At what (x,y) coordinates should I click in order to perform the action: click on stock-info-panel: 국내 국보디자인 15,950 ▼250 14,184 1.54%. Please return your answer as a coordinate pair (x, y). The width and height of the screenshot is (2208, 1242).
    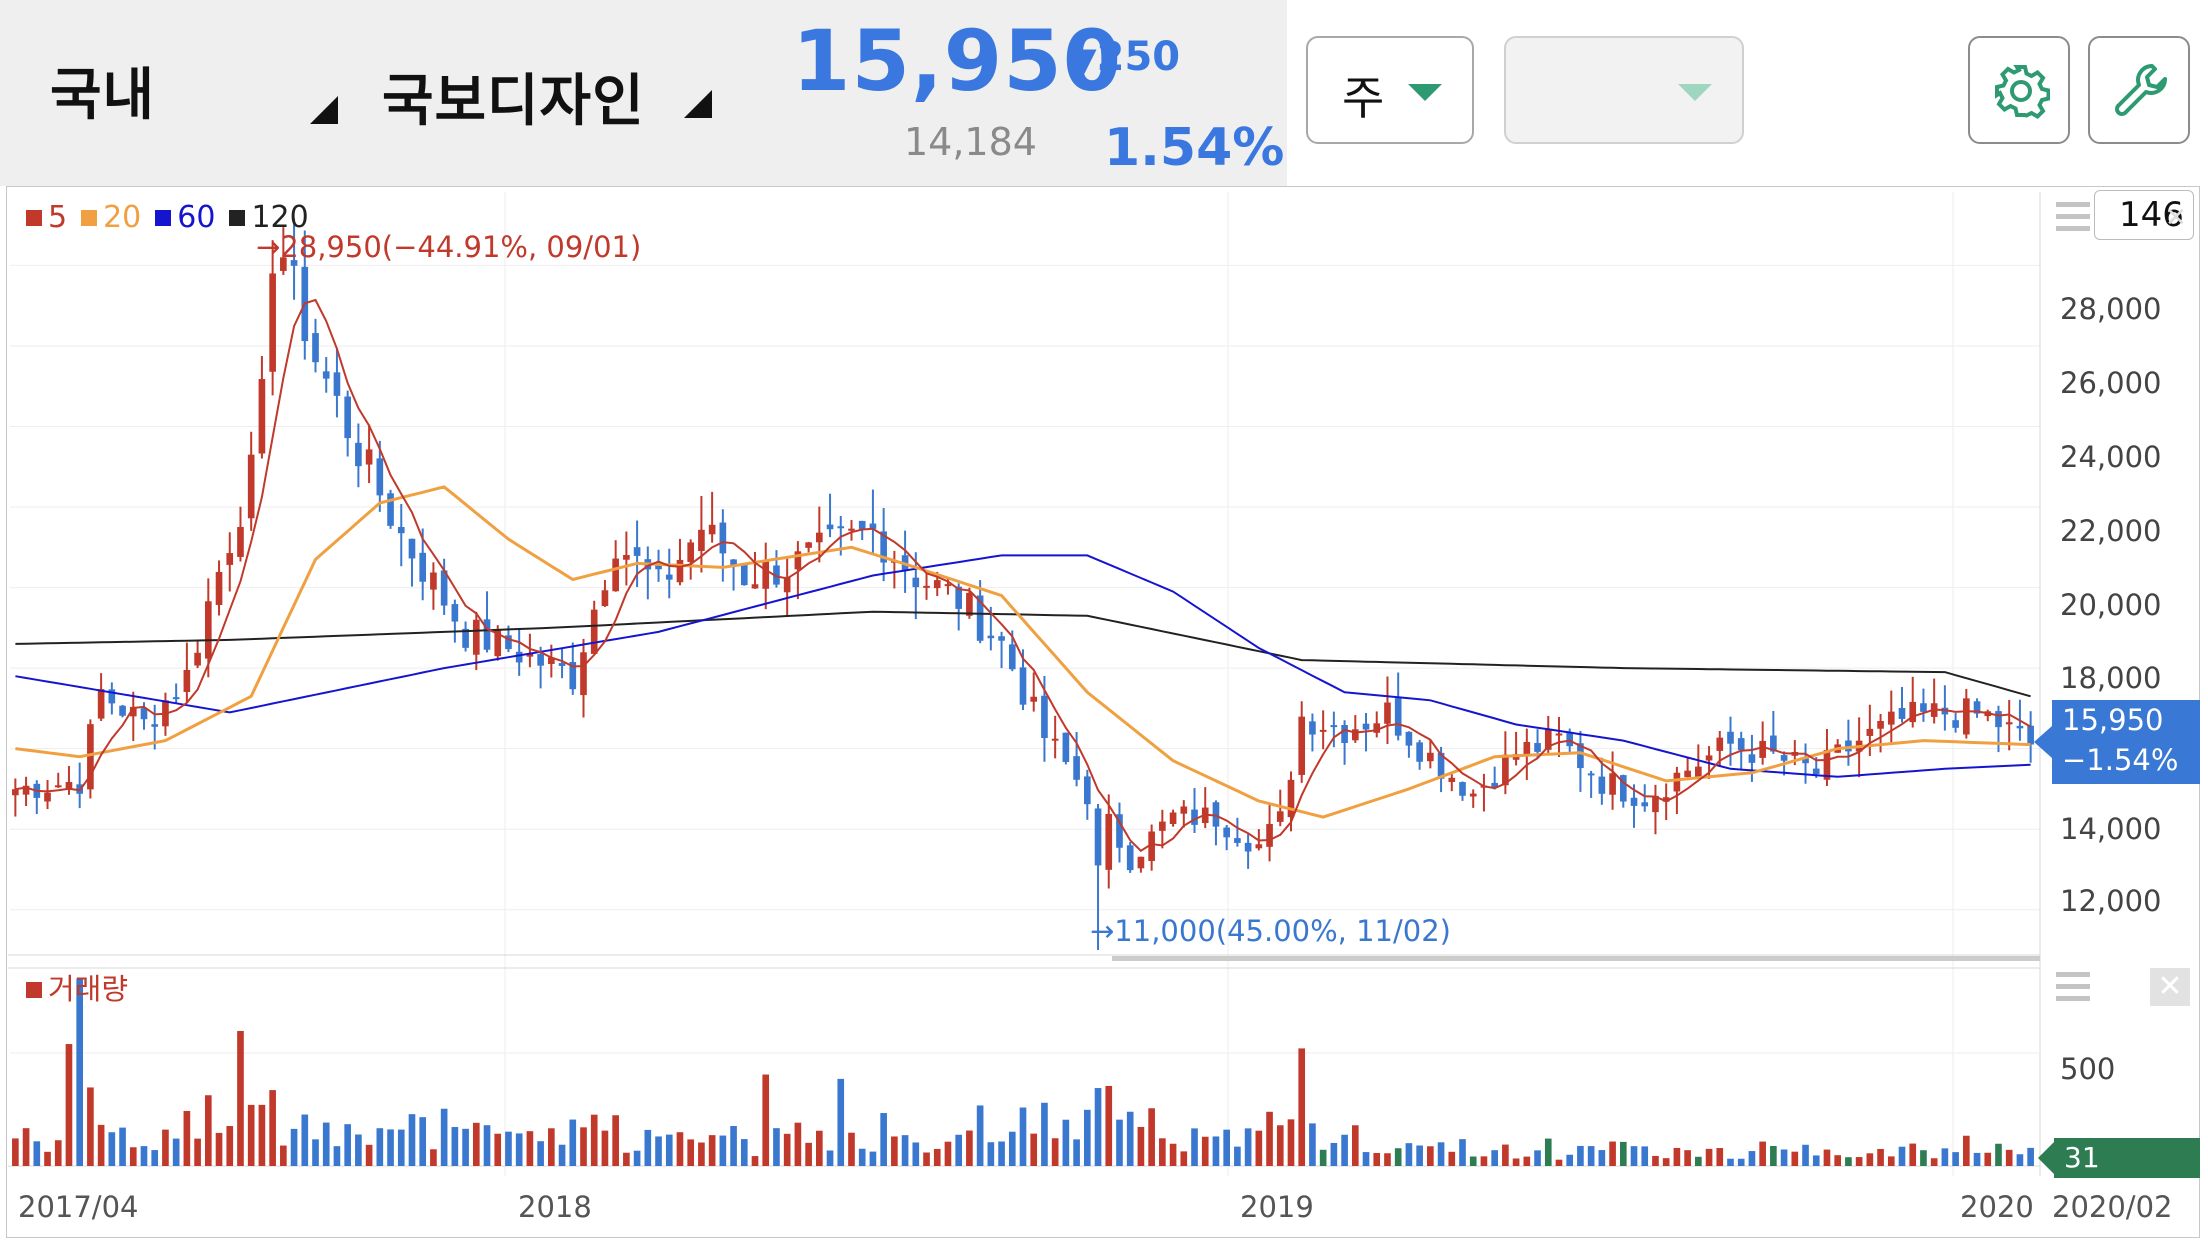
    Looking at the image, I should click on (643, 93).